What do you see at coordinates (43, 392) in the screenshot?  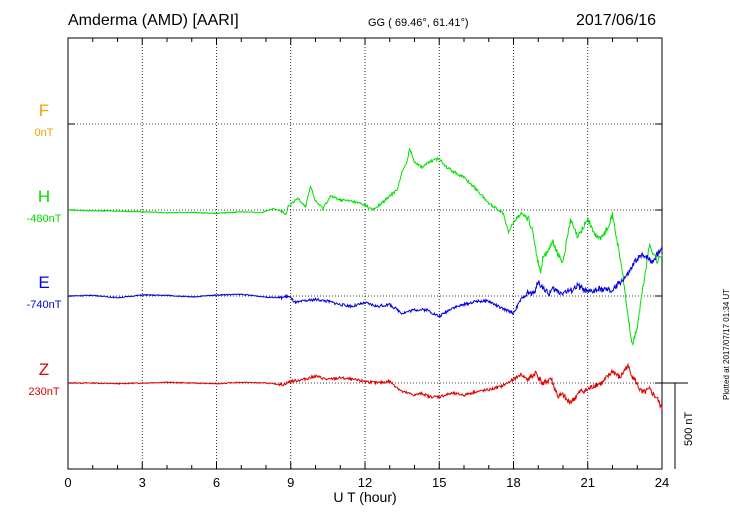 I see `series-baseline-z: 230nT` at bounding box center [43, 392].